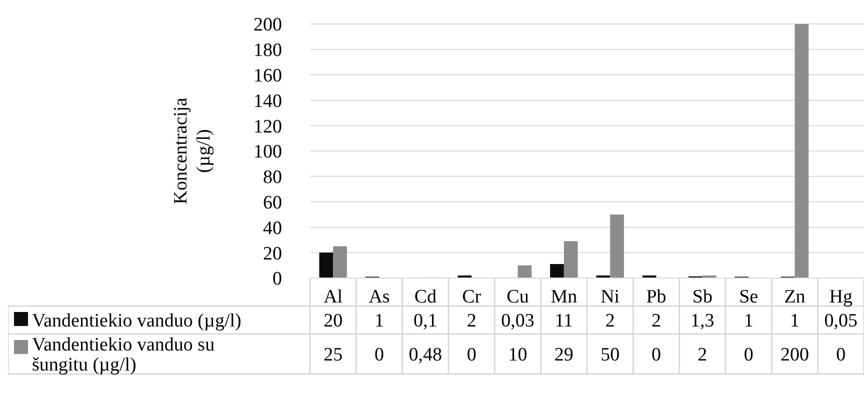 The width and height of the screenshot is (864, 401). What do you see at coordinates (268, 127) in the screenshot?
I see `y-tick-label: 120` at bounding box center [268, 127].